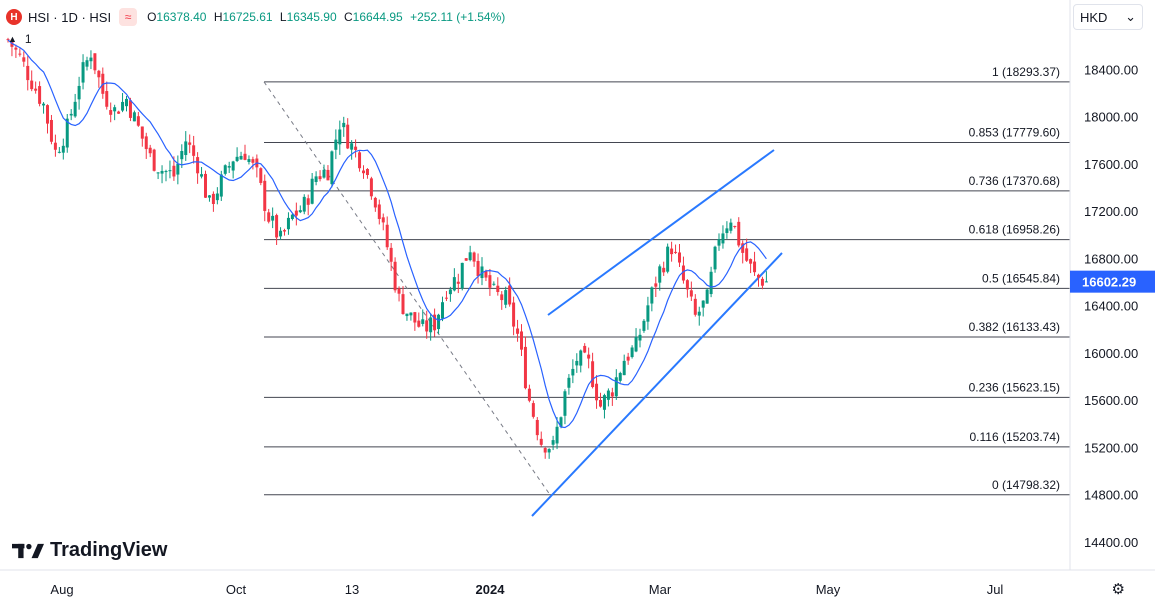 This screenshot has height=608, width=1155. I want to click on tradingview-logo: TradingView, so click(89, 550).